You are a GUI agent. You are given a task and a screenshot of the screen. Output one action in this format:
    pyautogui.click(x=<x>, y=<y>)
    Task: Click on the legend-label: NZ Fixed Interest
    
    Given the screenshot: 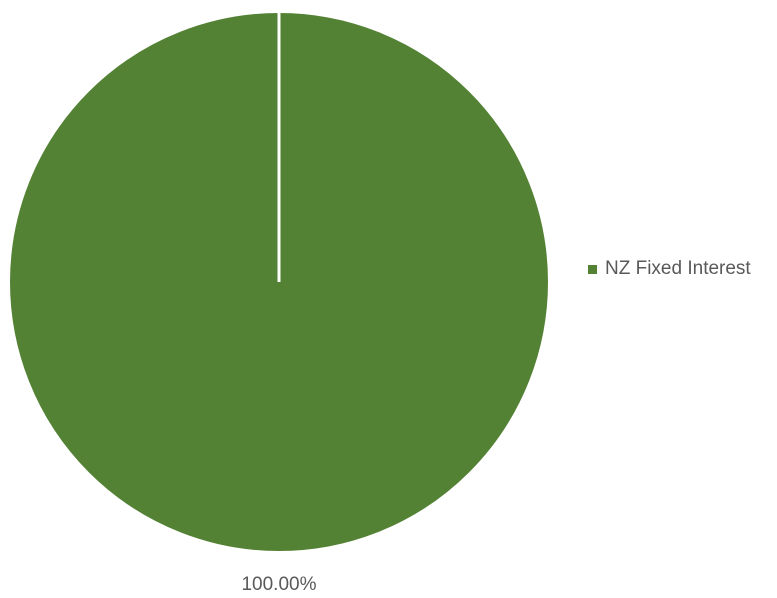 What is the action you would take?
    pyautogui.click(x=678, y=268)
    